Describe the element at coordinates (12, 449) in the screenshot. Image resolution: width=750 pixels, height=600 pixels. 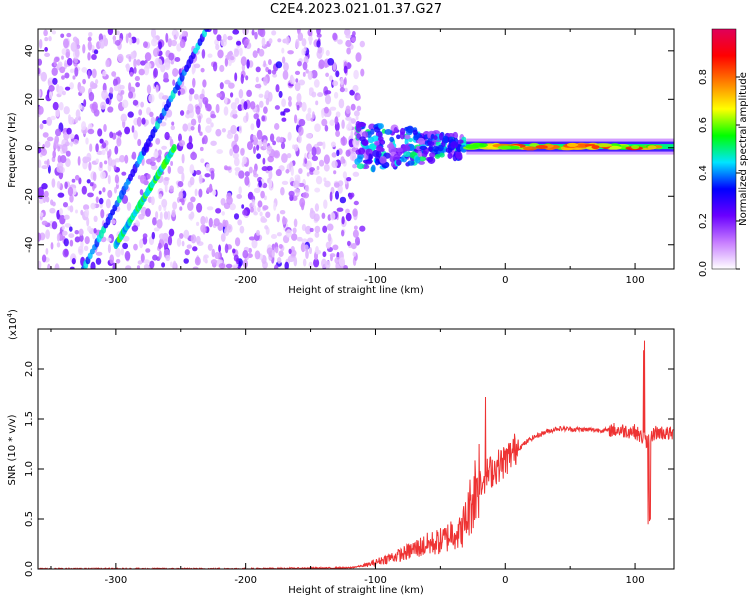
I see `snr-y-label: SNR (10 * v/v)` at that location.